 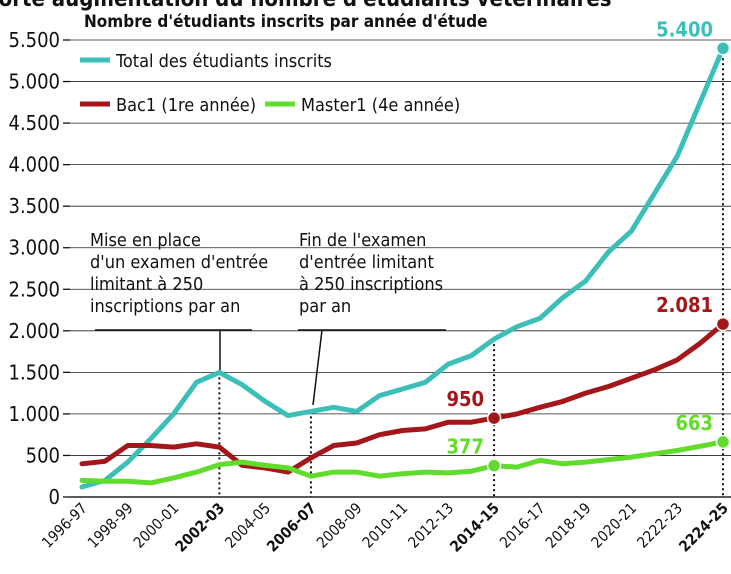 I want to click on value-label: 663, so click(x=694, y=423).